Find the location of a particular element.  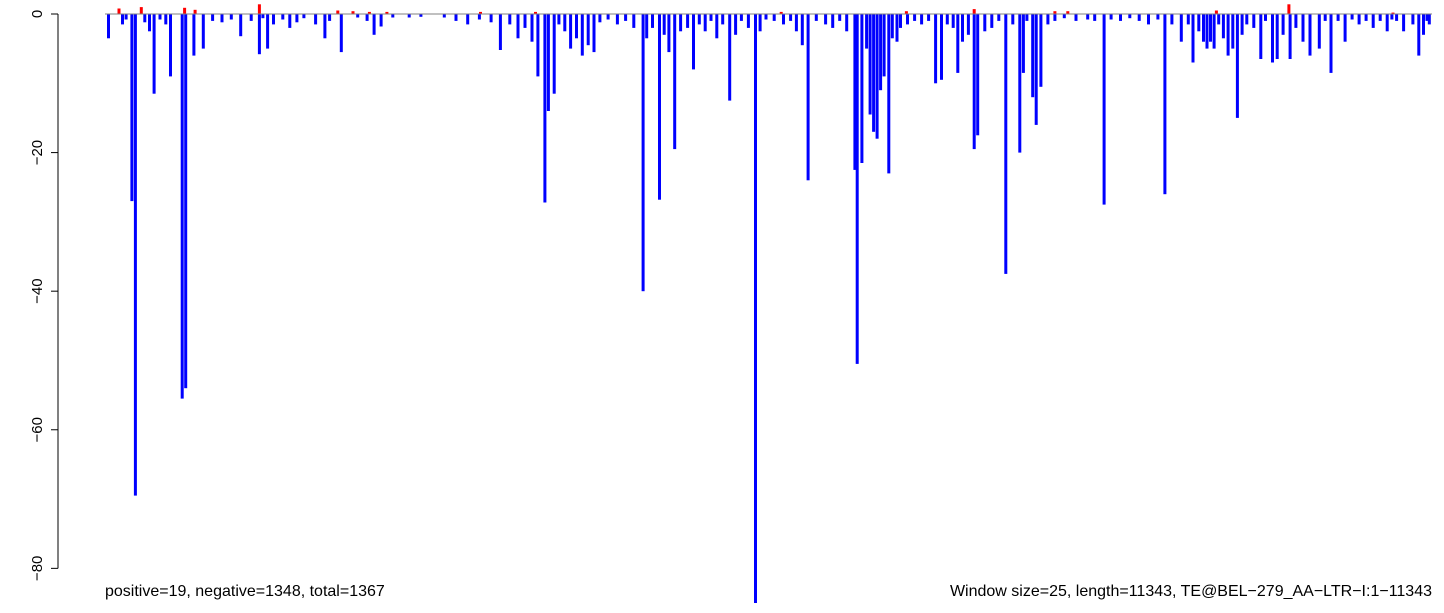

y-axis: 0 −20 −40 −60 −80 is located at coordinates (44, 295).